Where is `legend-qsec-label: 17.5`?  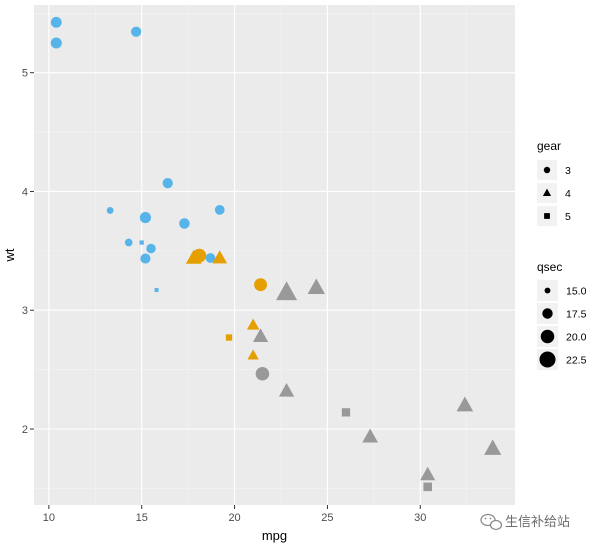 legend-qsec-label: 17.5 is located at coordinates (576, 315).